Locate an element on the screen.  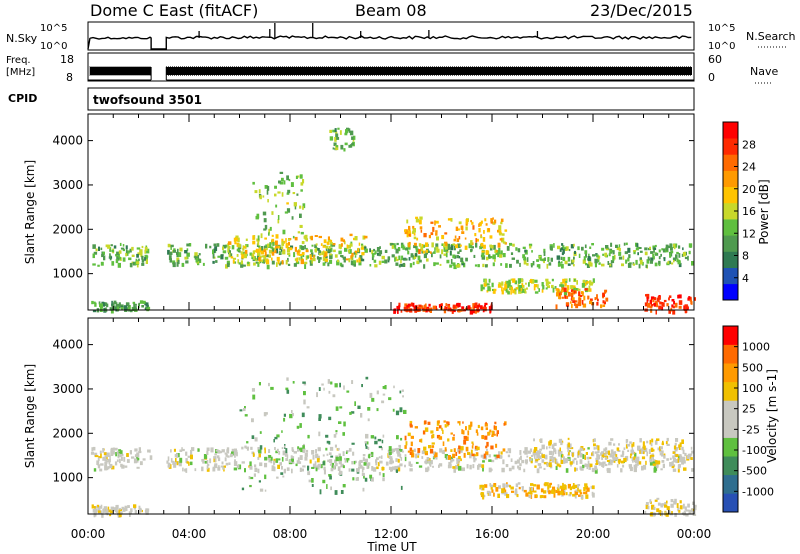
power-colorbar-swatch is located at coordinates (730, 211).